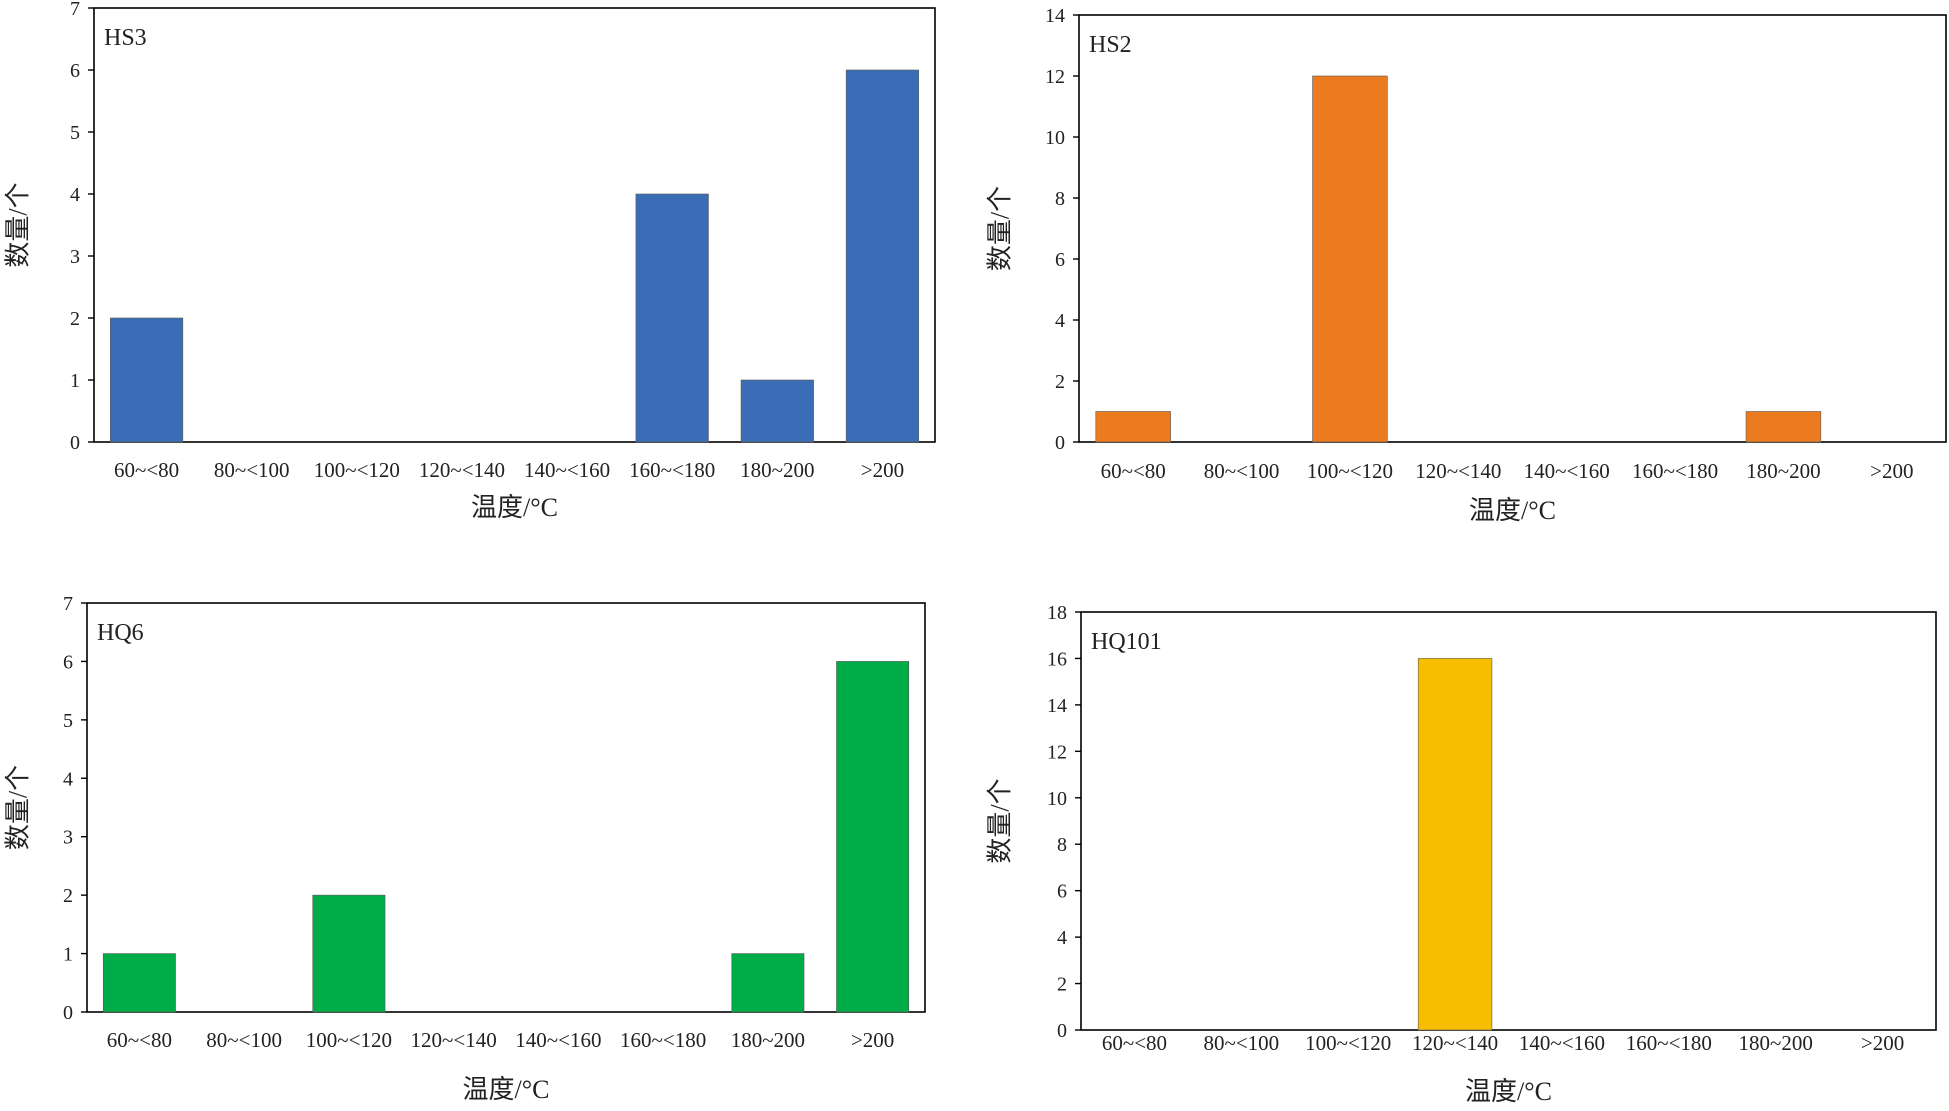 The height and width of the screenshot is (1111, 1949). I want to click on chart-title: HS3, so click(125, 38).